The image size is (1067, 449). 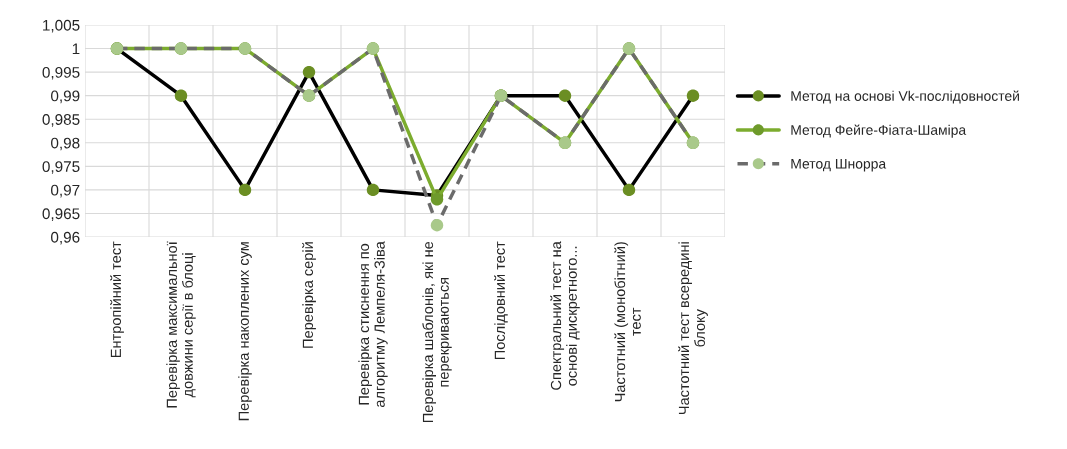 What do you see at coordinates (245, 331) in the screenshot?
I see `x-tick-label: Перевірка накоплених сум` at bounding box center [245, 331].